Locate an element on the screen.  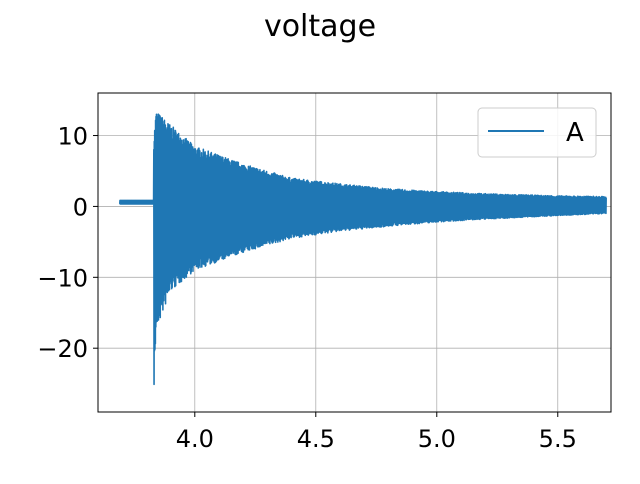
y-tick-label: 10 is located at coordinates (72, 137).